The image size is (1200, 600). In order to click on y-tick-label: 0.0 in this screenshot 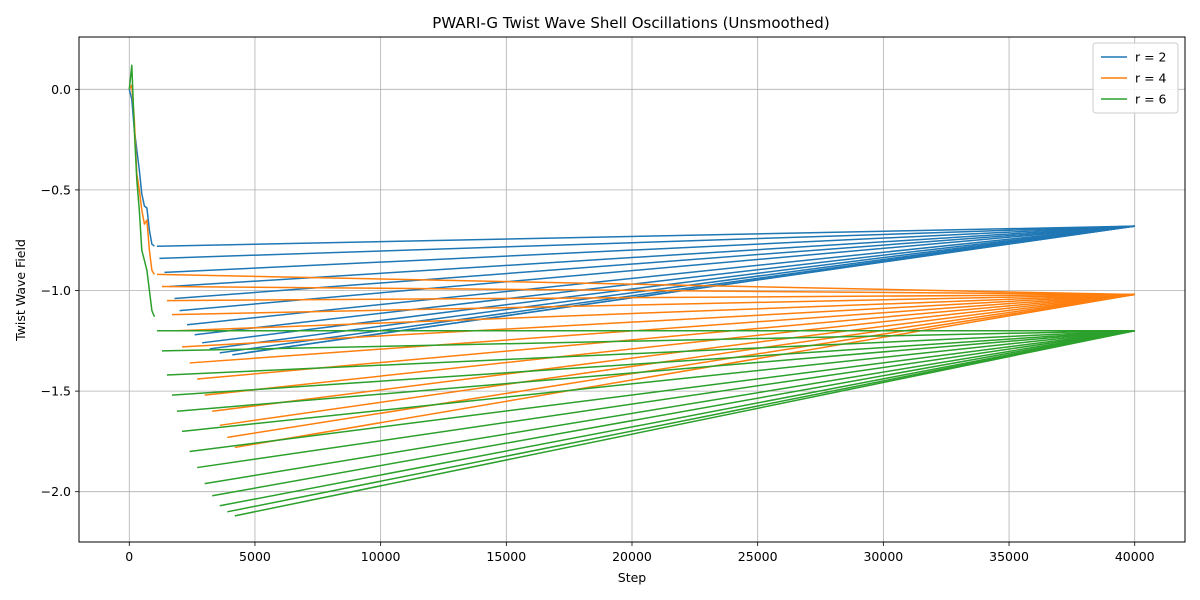, I will do `click(61, 89)`.